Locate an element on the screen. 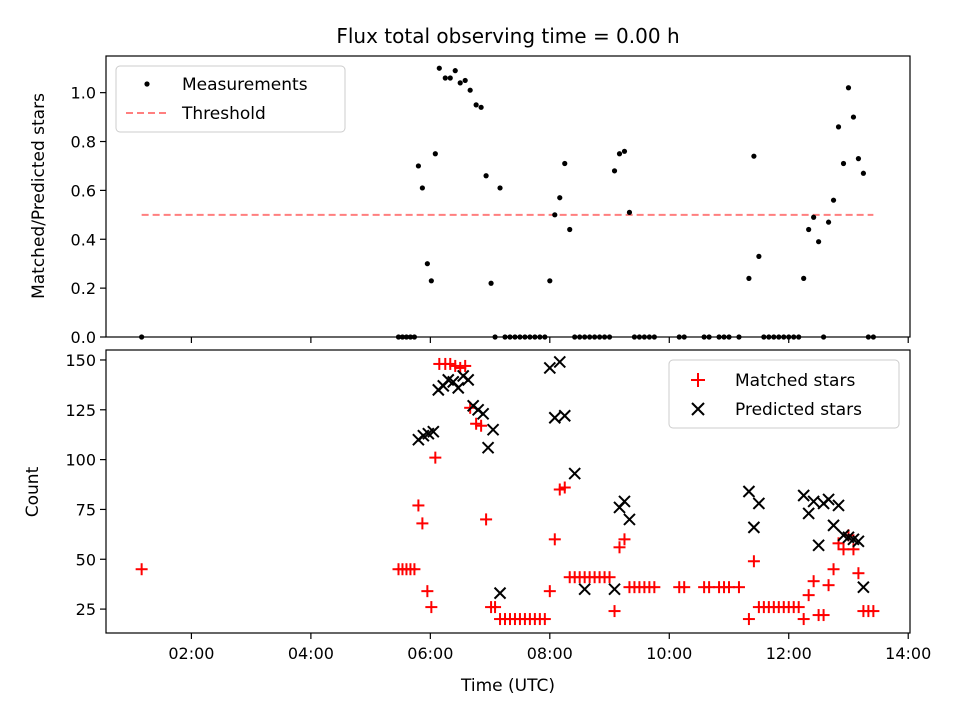 This screenshot has height=720, width=960. legend-predicted-label: Predicted stars is located at coordinates (798, 410).